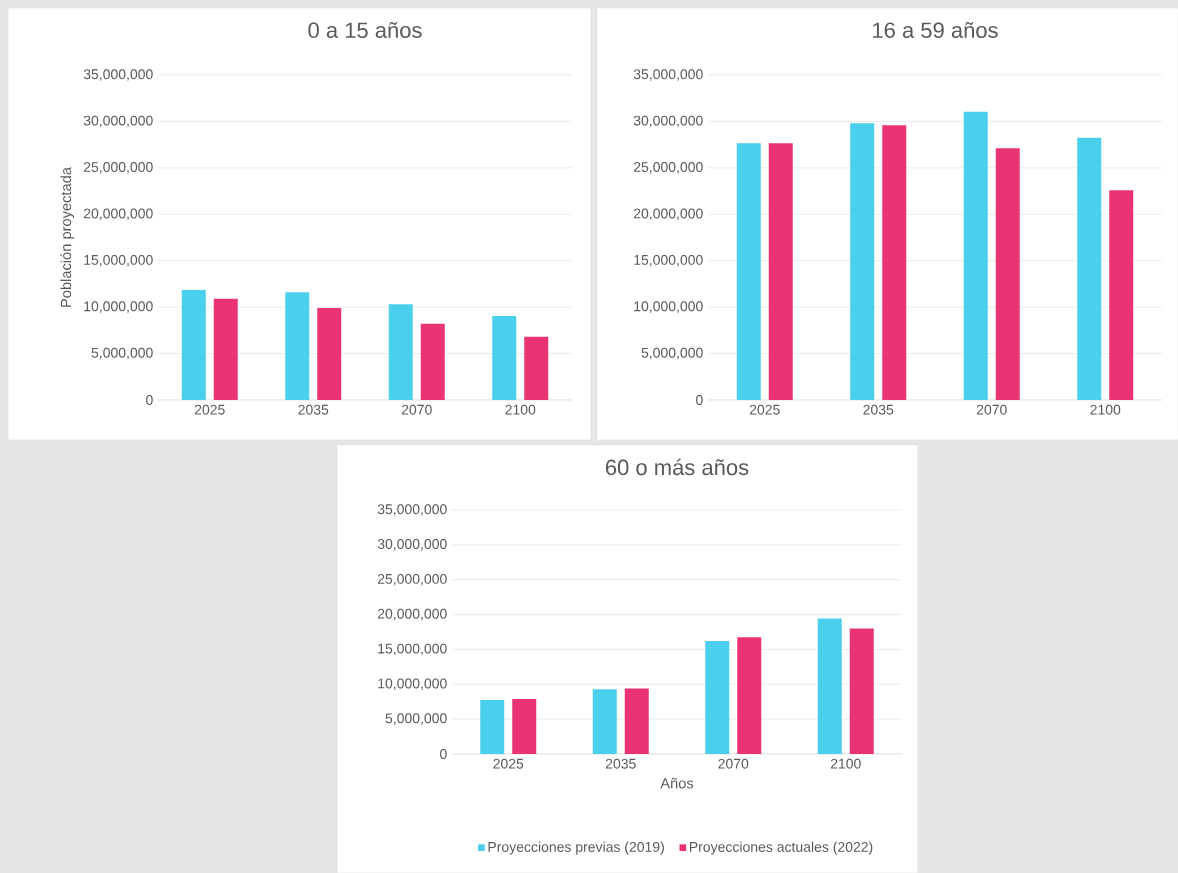 The image size is (1178, 873). What do you see at coordinates (67, 237) in the screenshot?
I see `y-axis-title: Población proyectada` at bounding box center [67, 237].